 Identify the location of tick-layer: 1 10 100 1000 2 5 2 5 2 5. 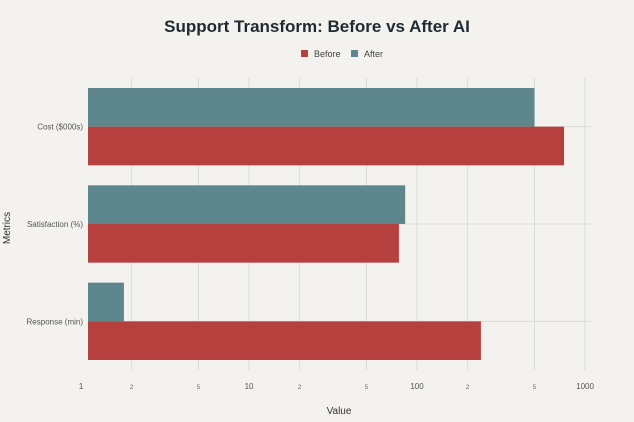
(337, 386).